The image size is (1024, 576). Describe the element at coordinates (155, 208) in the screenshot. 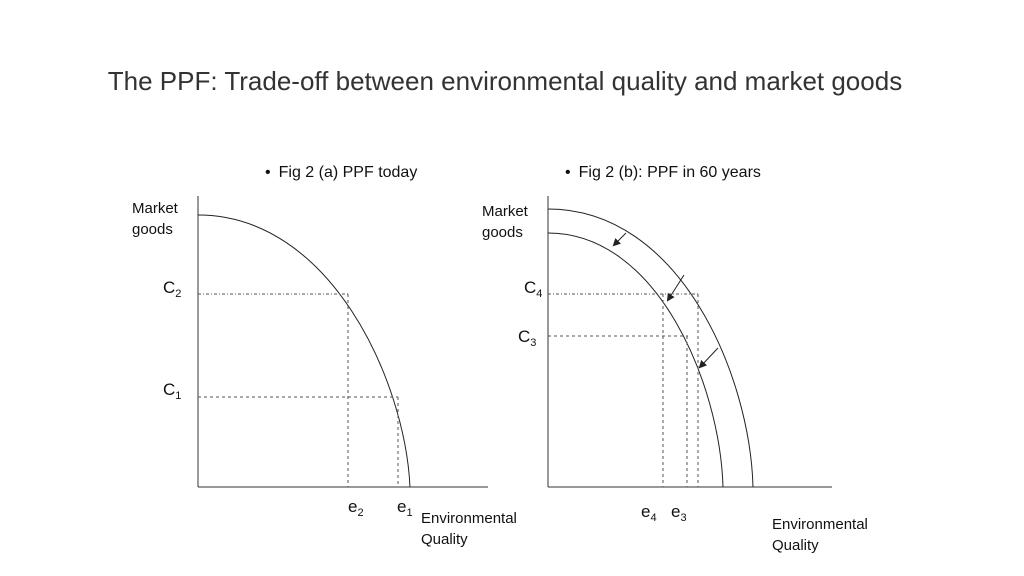

I see `fig-a-y-label-line1: Market` at that location.